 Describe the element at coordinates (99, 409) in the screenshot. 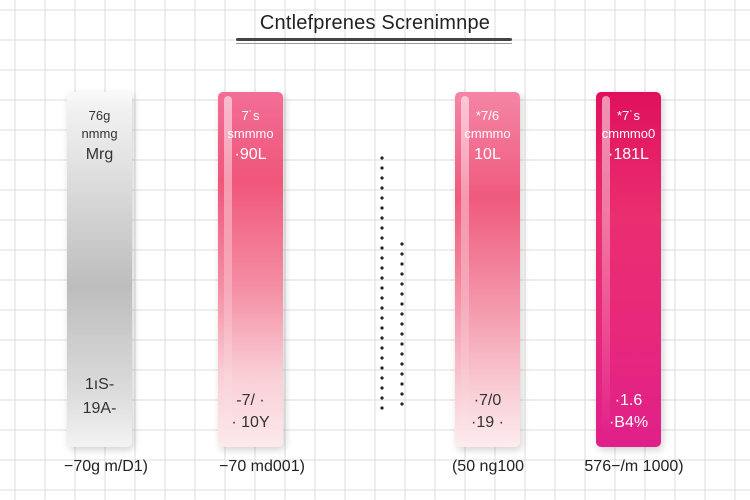

I see `bar-1-bottom-label-2: 19A-` at that location.